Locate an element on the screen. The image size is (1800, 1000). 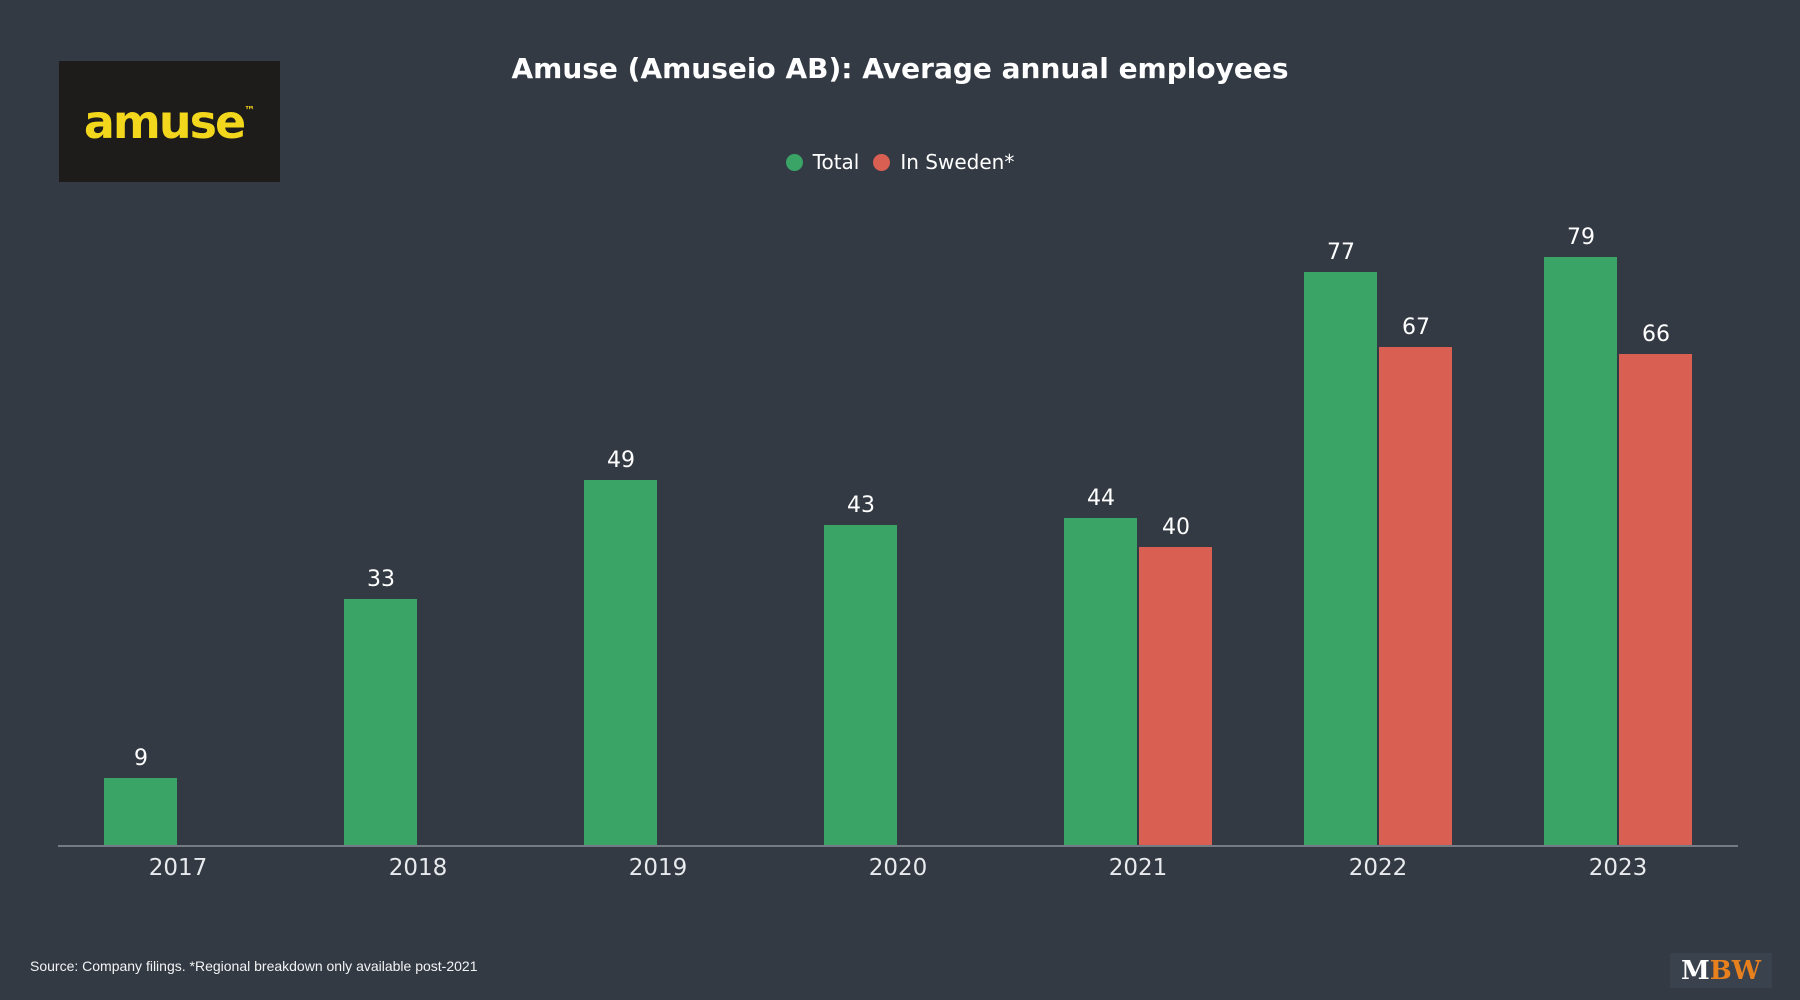
bar-in-sweden-2023 is located at coordinates (1655, 599).